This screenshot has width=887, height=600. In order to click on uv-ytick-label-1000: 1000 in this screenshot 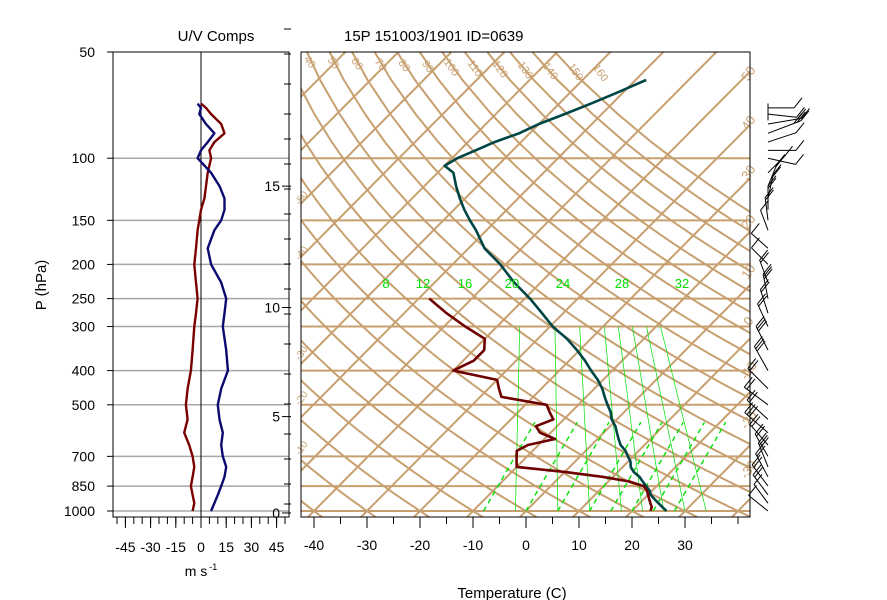, I will do `click(79, 511)`.